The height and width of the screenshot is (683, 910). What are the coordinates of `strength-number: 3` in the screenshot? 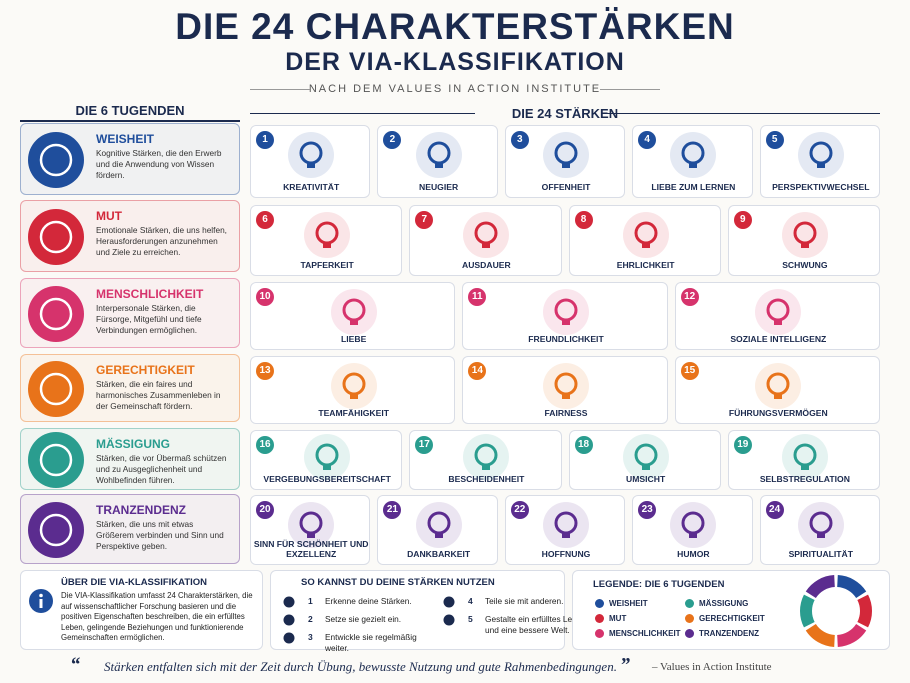 It's located at (519, 140).